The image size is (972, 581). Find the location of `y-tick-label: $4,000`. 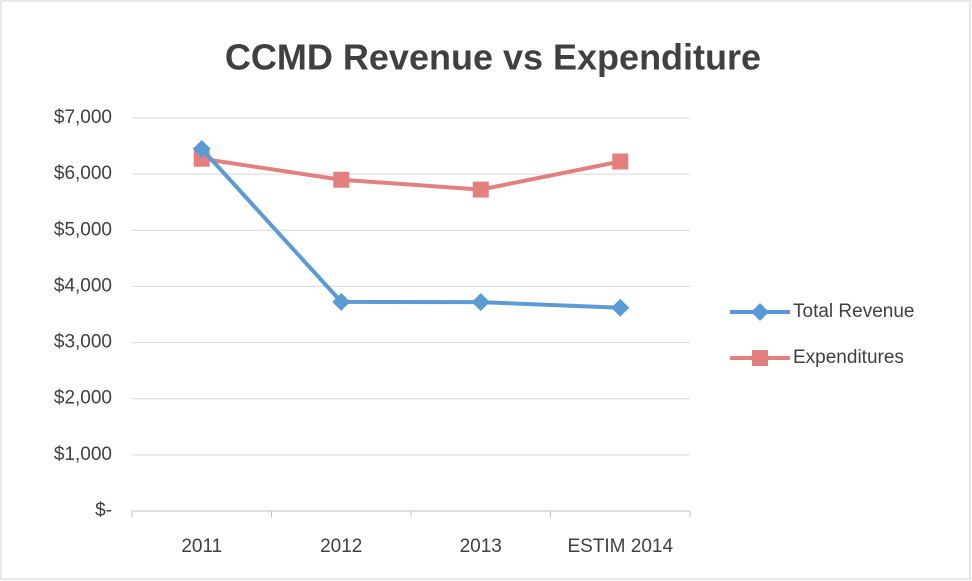

y-tick-label: $4,000 is located at coordinates (83, 285).